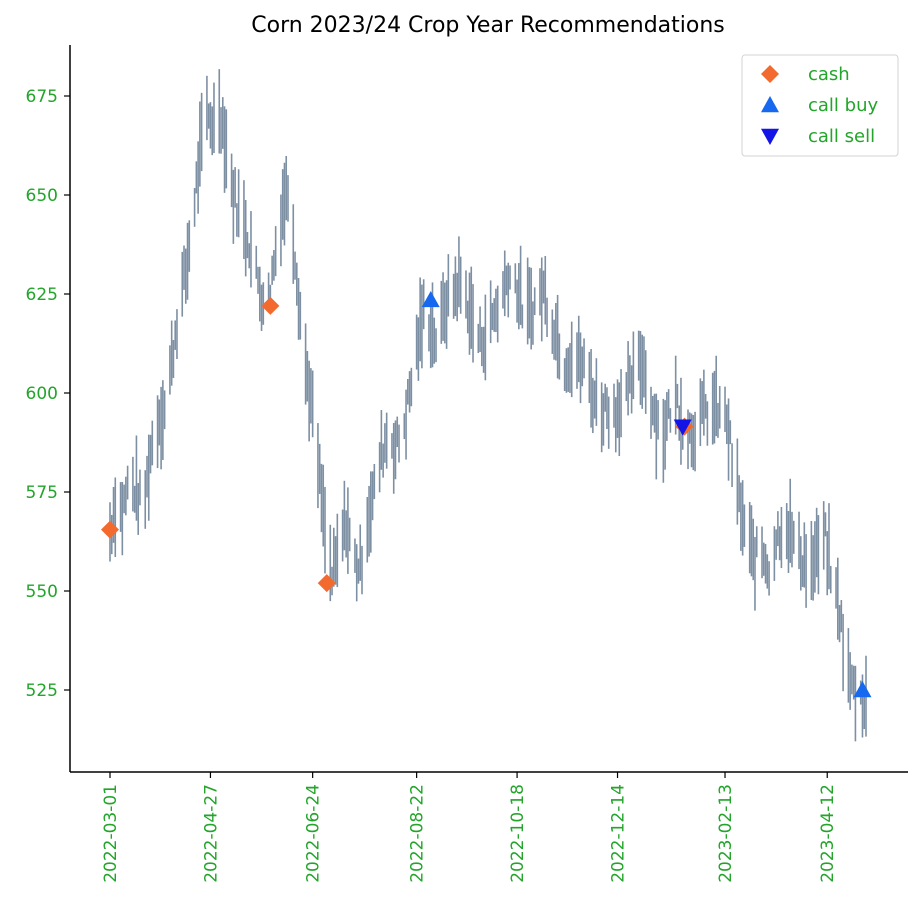 This screenshot has width=923, height=923. What do you see at coordinates (841, 136) in the screenshot?
I see `legend-label: call sell` at bounding box center [841, 136].